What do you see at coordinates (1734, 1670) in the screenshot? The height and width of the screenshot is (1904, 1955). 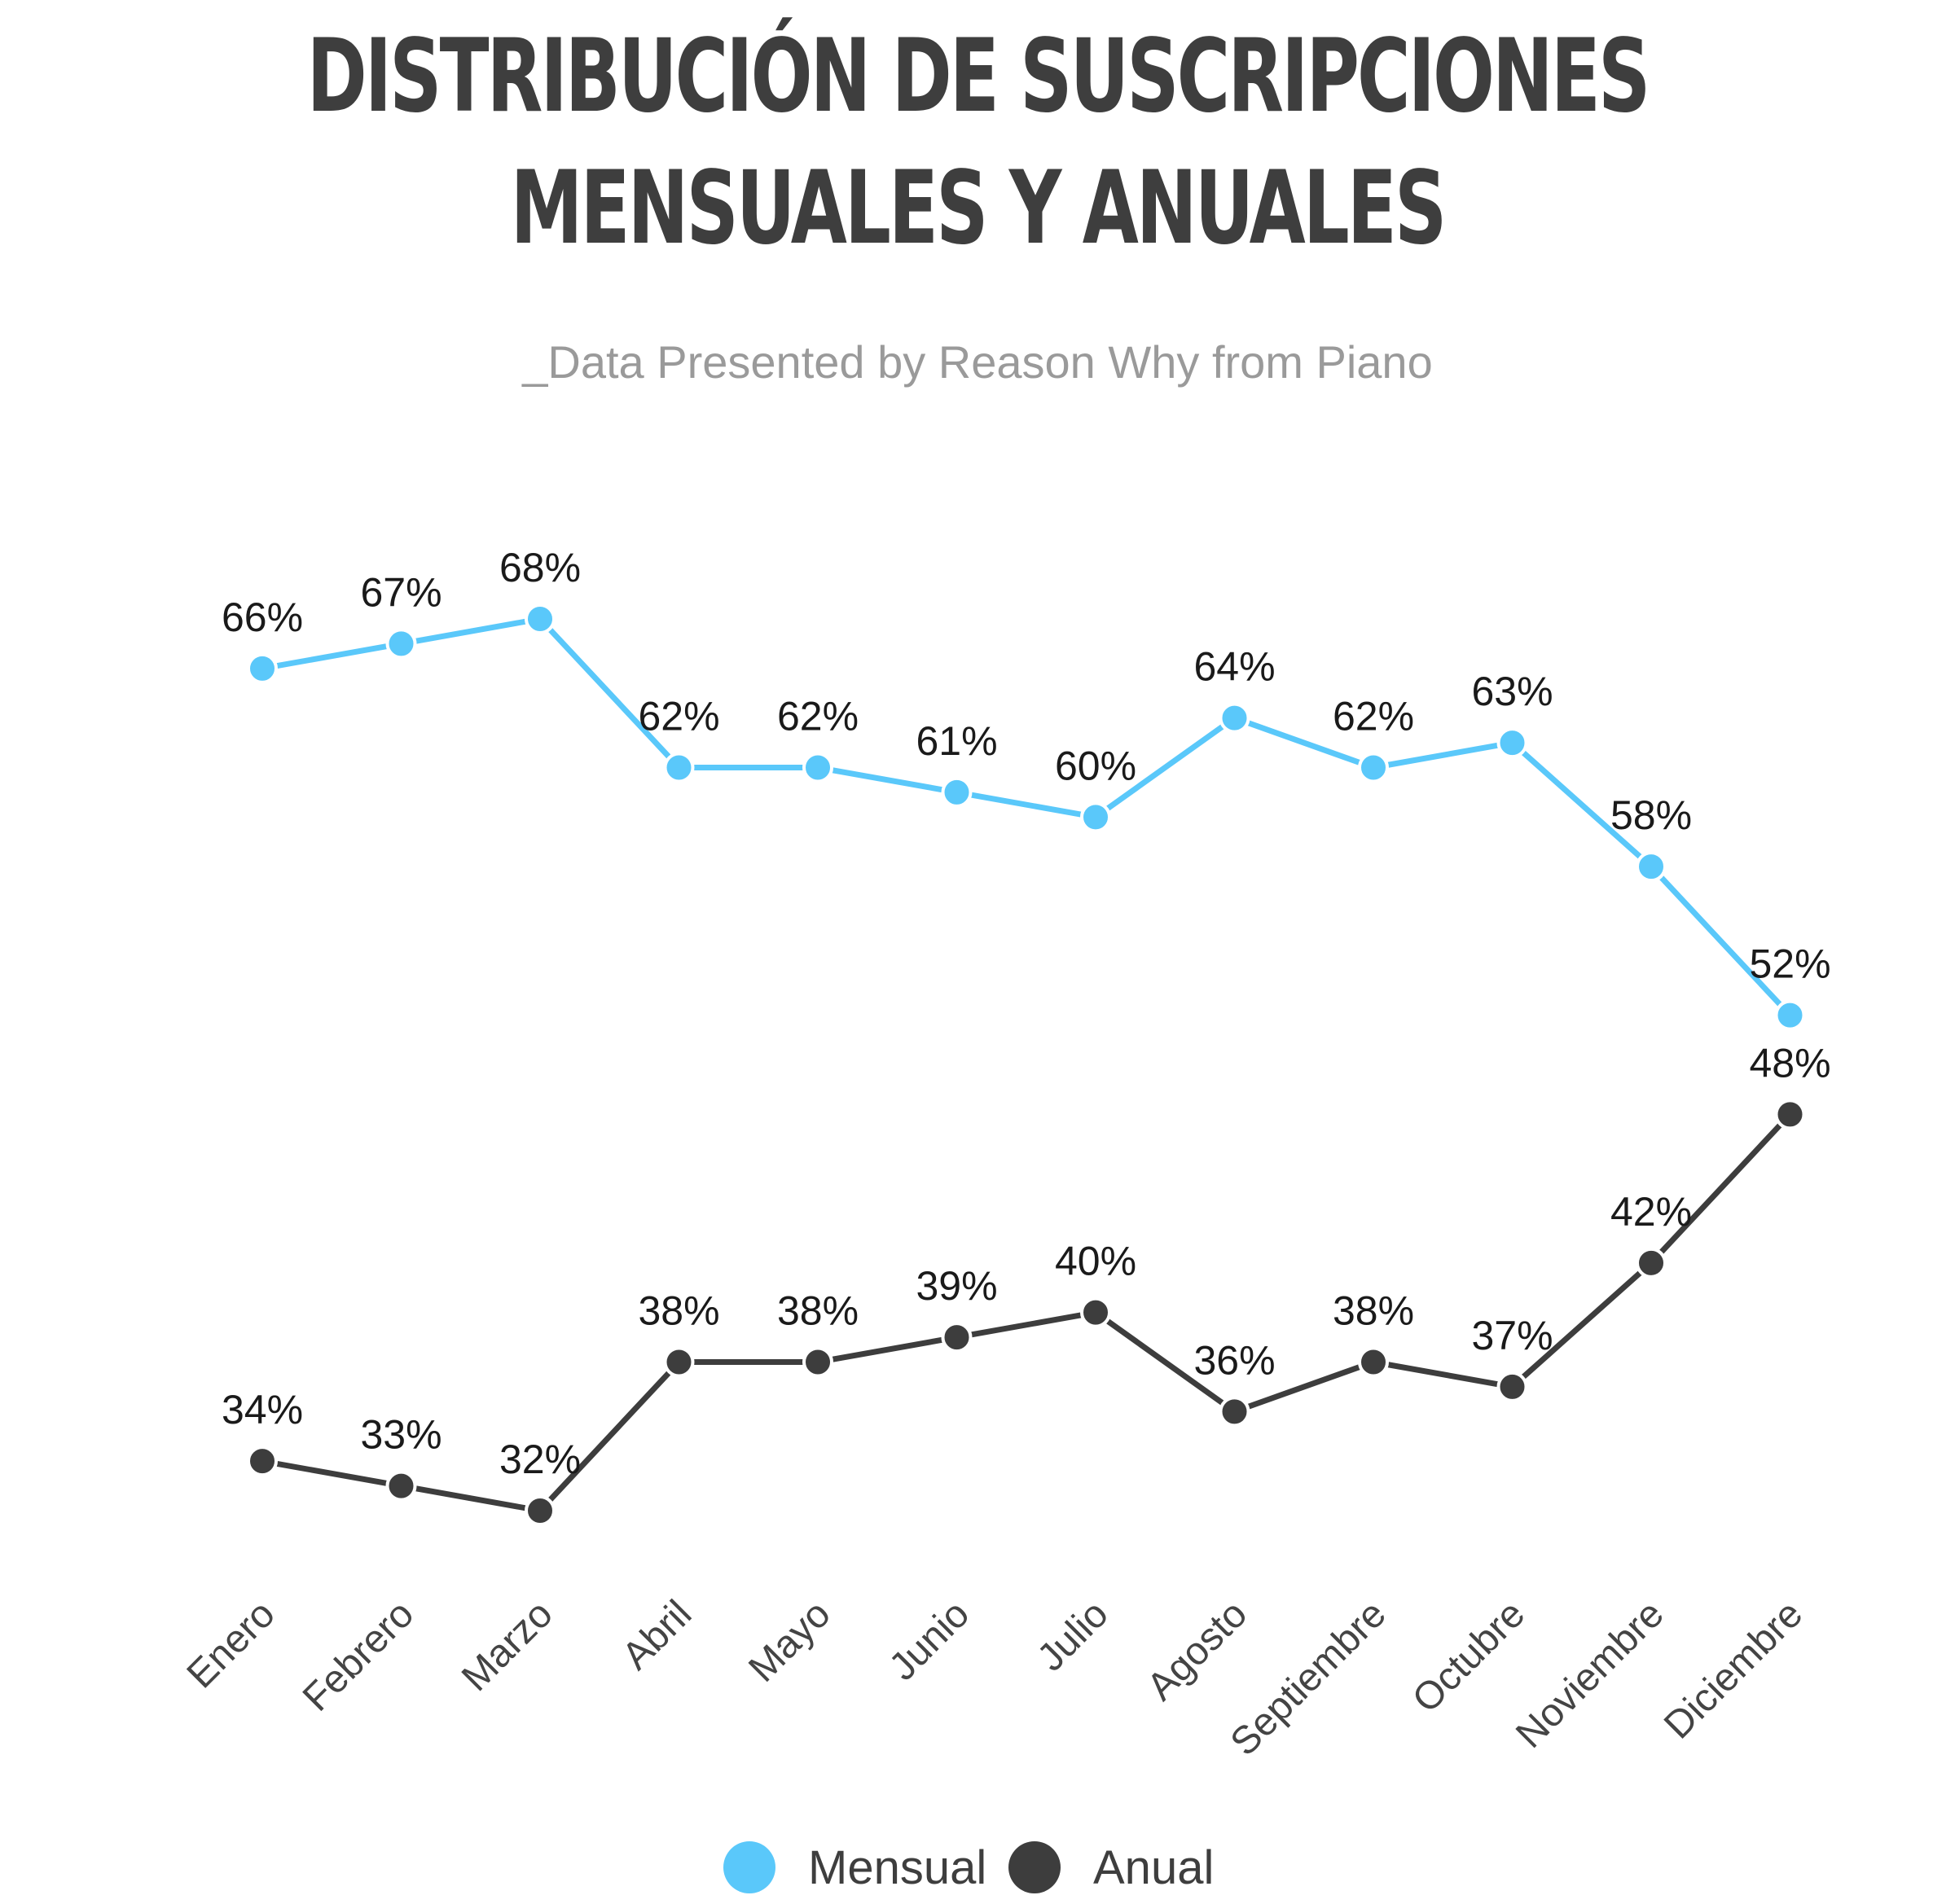 I see `x-tick-label-diciembre: Diciembre` at bounding box center [1734, 1670].